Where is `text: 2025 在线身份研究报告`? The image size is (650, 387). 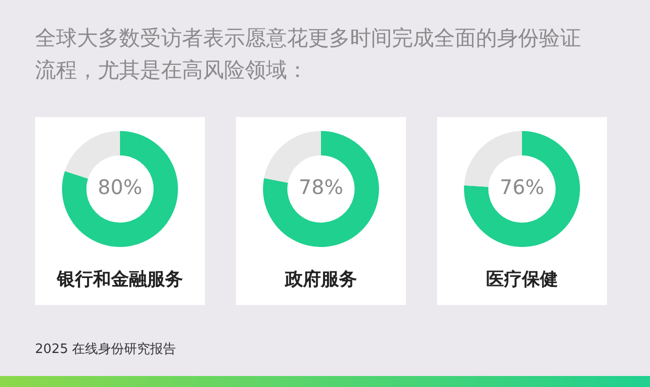 text: 2025 在线身份研究报告 is located at coordinates (105, 349).